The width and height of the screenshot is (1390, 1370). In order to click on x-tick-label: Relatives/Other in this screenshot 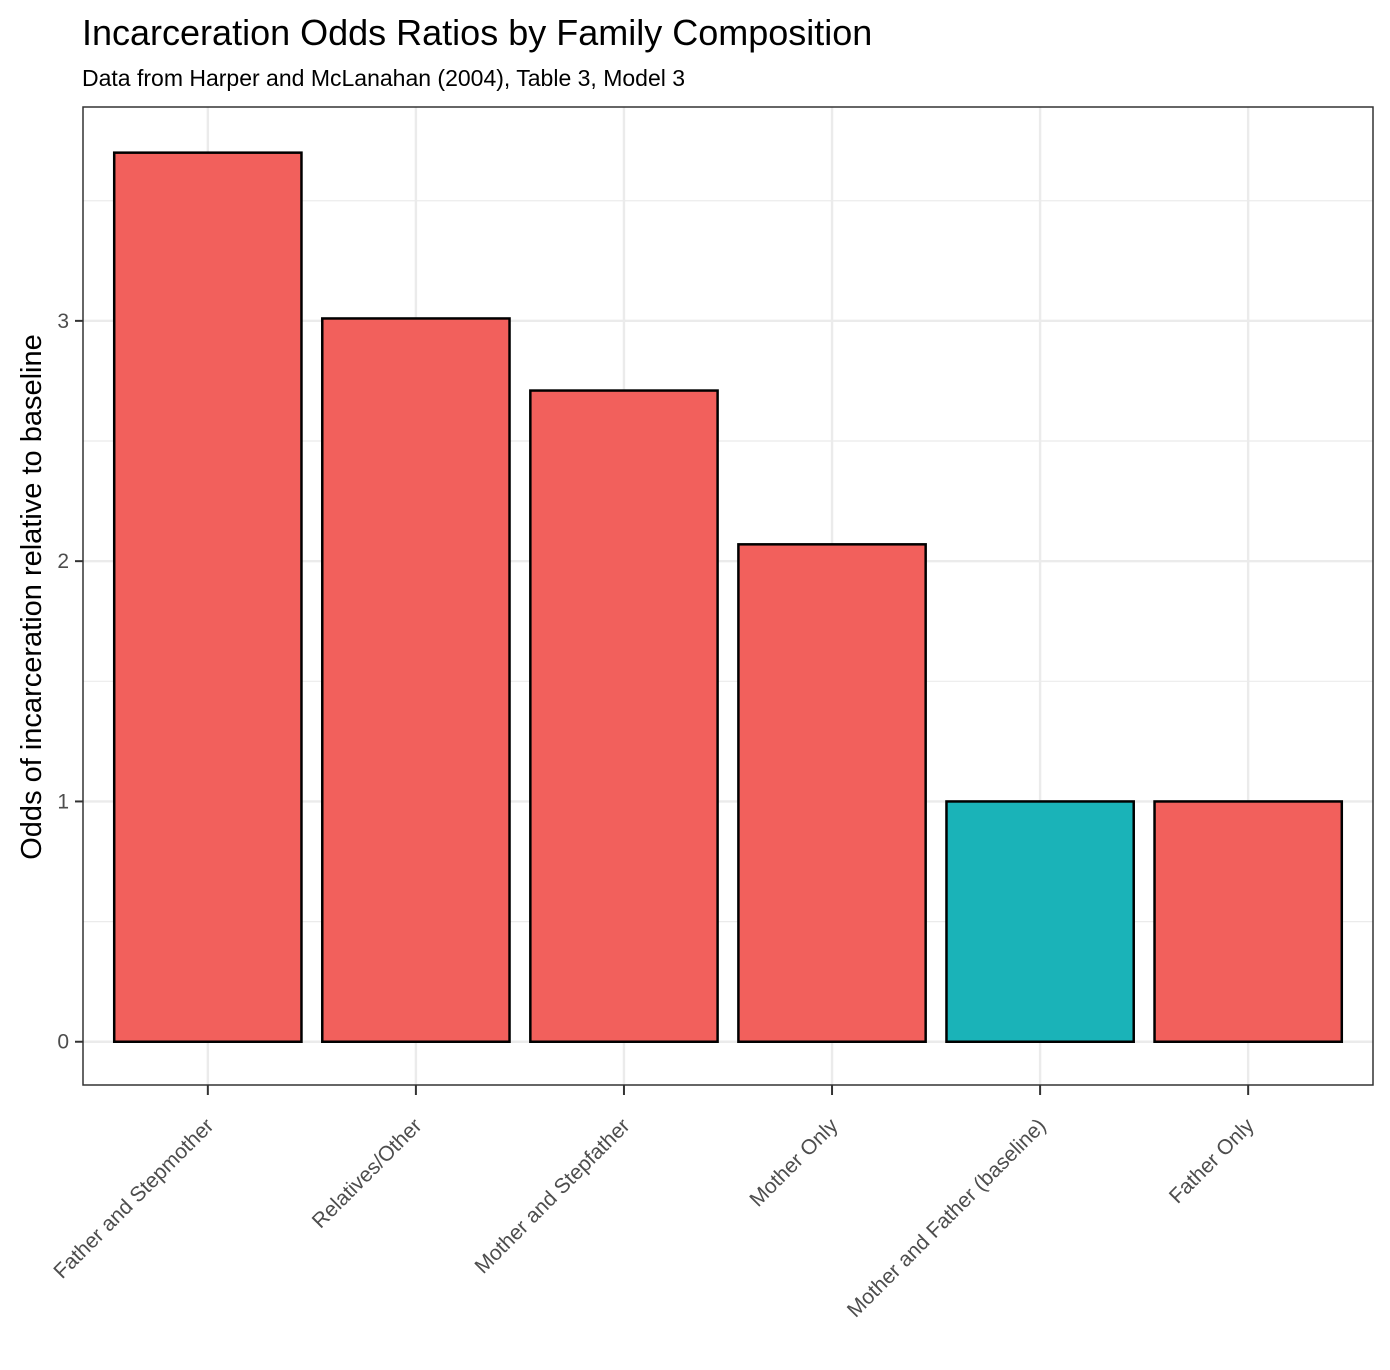, I will do `click(367, 1173)`.